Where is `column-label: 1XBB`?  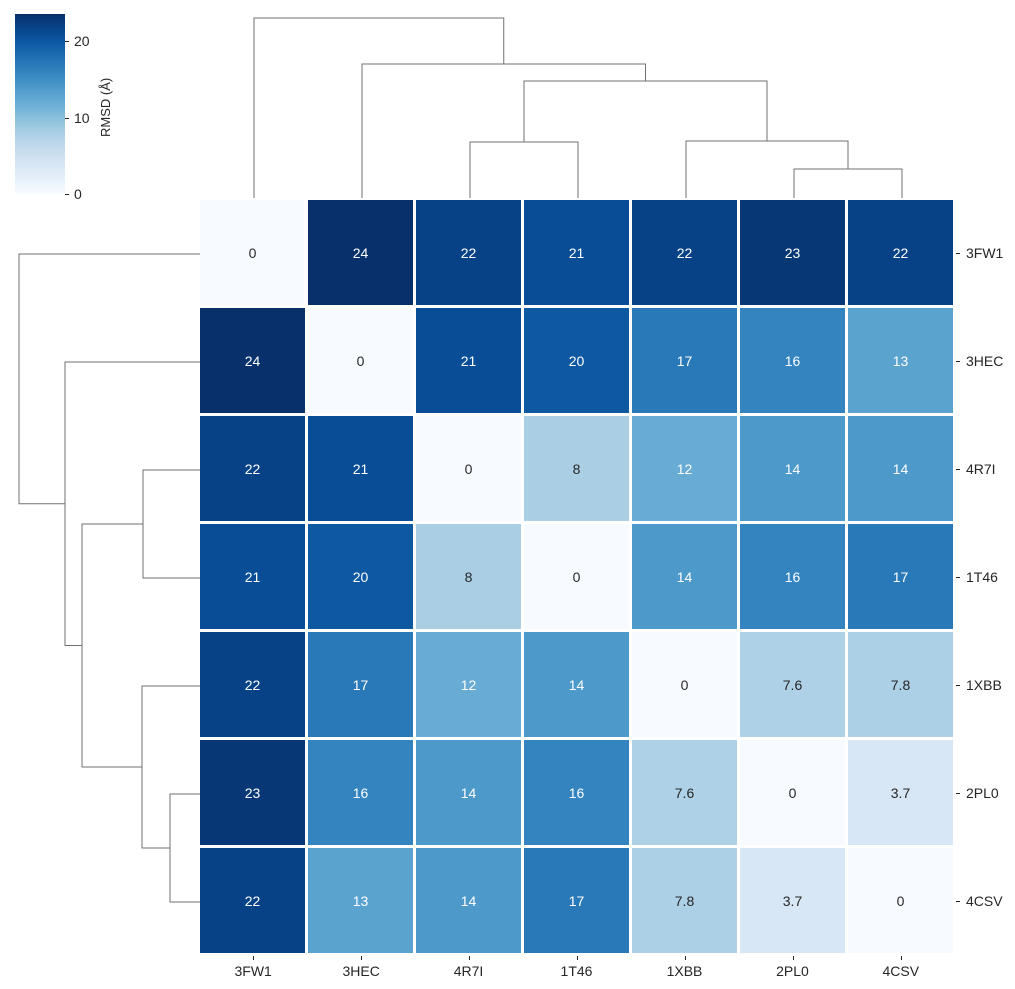
column-label: 1XBB is located at coordinates (684, 971).